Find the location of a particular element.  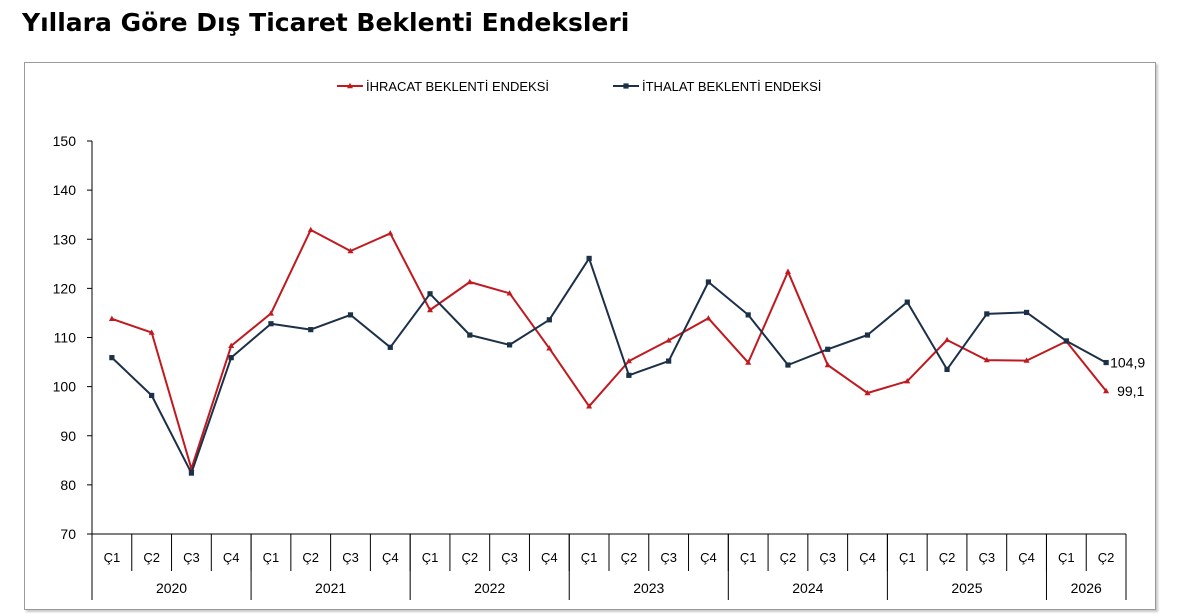

y-tick-label: 70 is located at coordinates (68, 534).